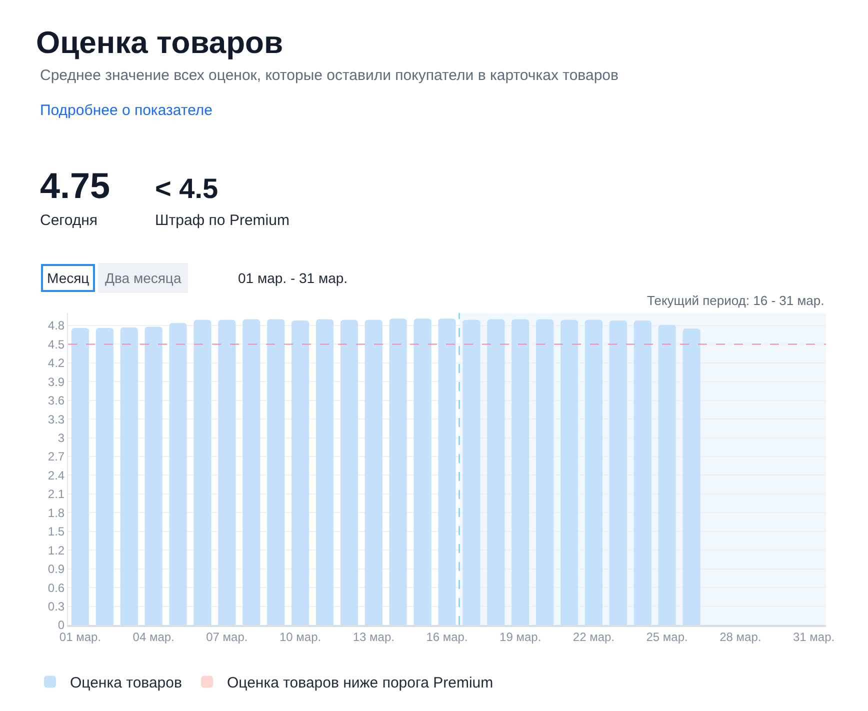 This screenshot has width=868, height=711. What do you see at coordinates (329, 75) in the screenshot?
I see `chart-subtitle: Среднее значение всех оценок, которые оставили покупатели в карточках товаров` at bounding box center [329, 75].